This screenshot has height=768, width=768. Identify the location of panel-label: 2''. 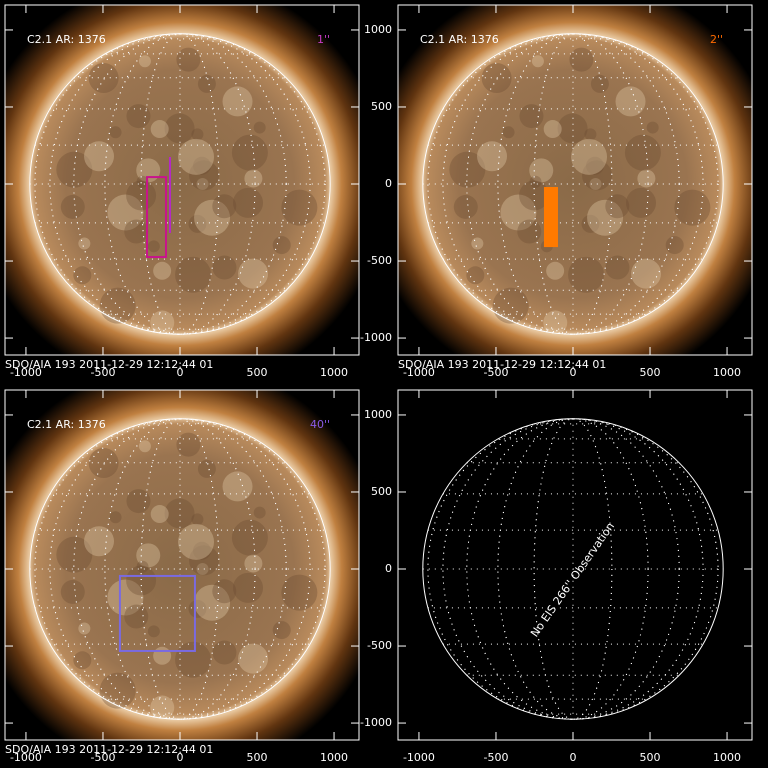
(716, 39).